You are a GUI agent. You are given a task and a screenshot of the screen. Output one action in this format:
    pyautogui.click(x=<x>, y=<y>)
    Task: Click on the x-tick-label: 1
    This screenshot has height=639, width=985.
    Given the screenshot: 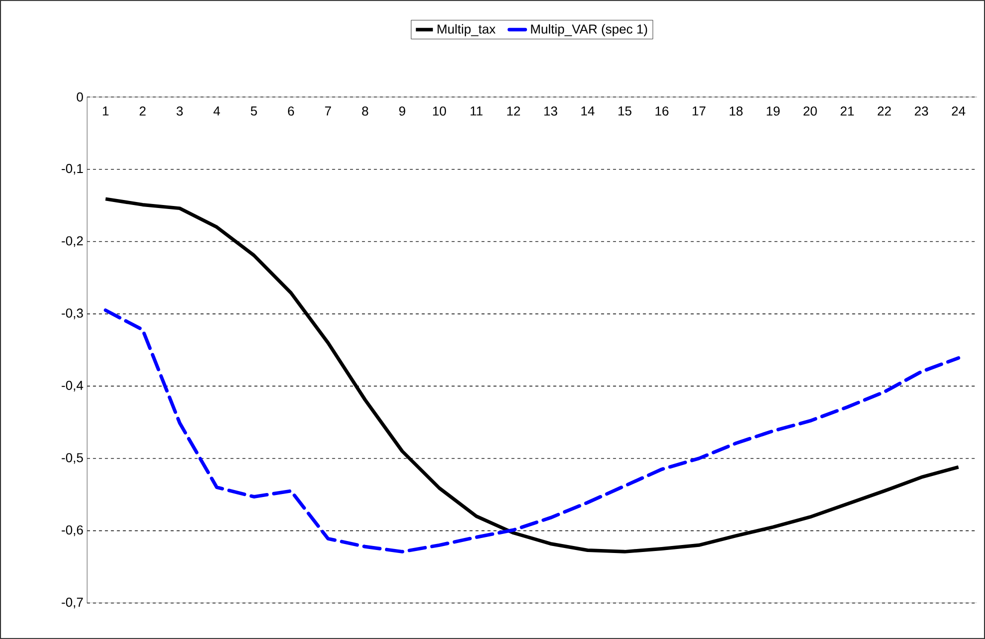 What is the action you would take?
    pyautogui.click(x=105, y=111)
    